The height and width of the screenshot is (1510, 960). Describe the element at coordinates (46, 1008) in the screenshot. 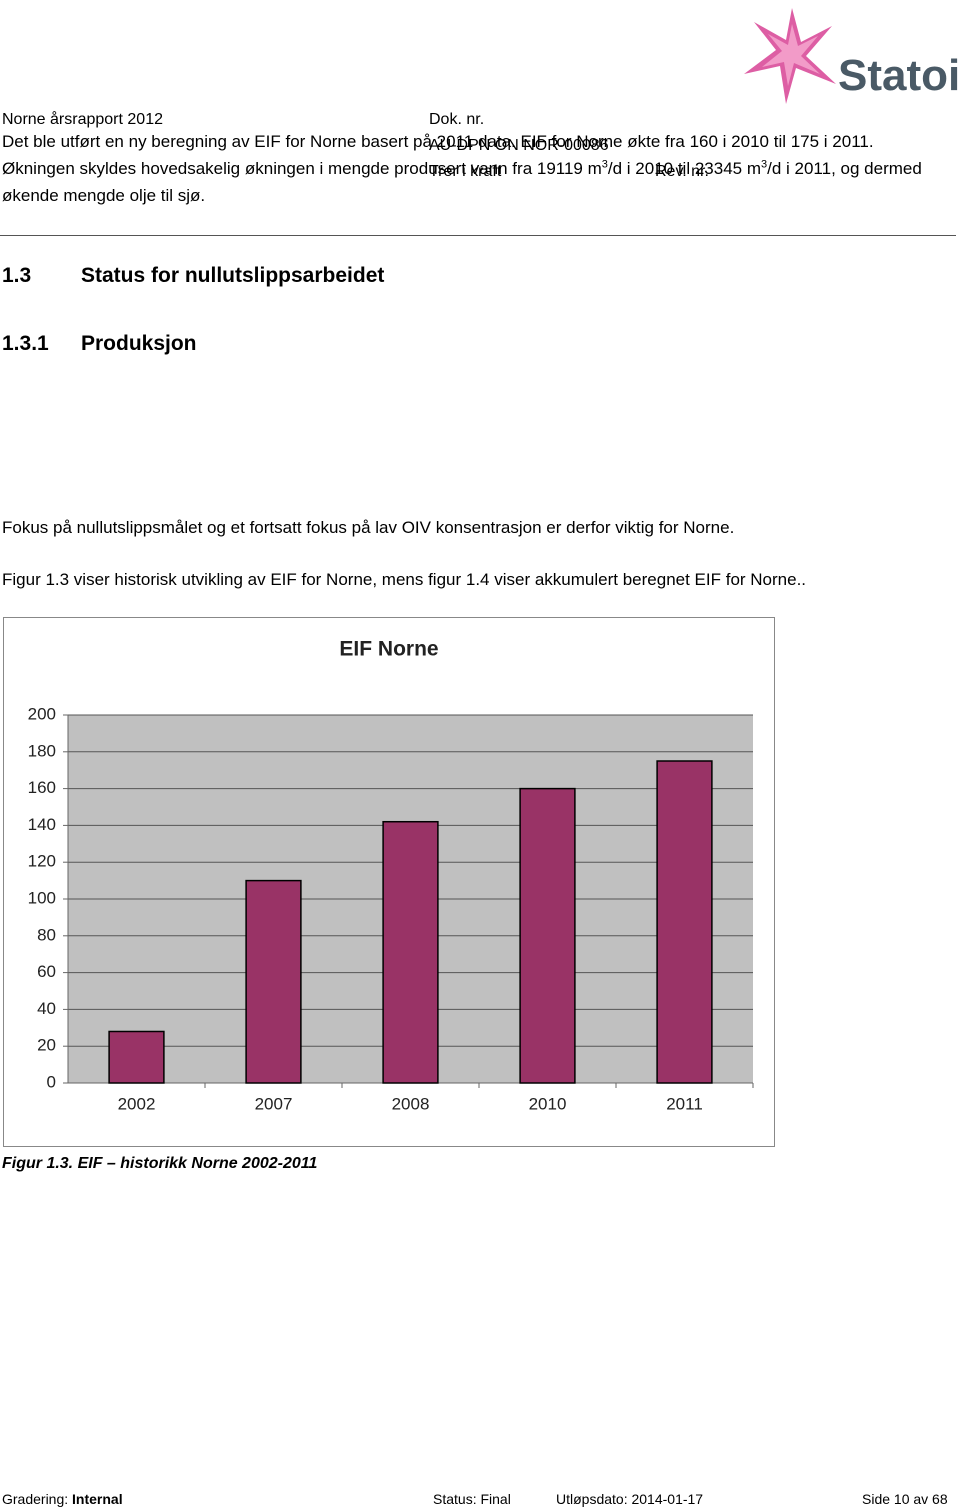

I see `y-tick-label: 40` at that location.